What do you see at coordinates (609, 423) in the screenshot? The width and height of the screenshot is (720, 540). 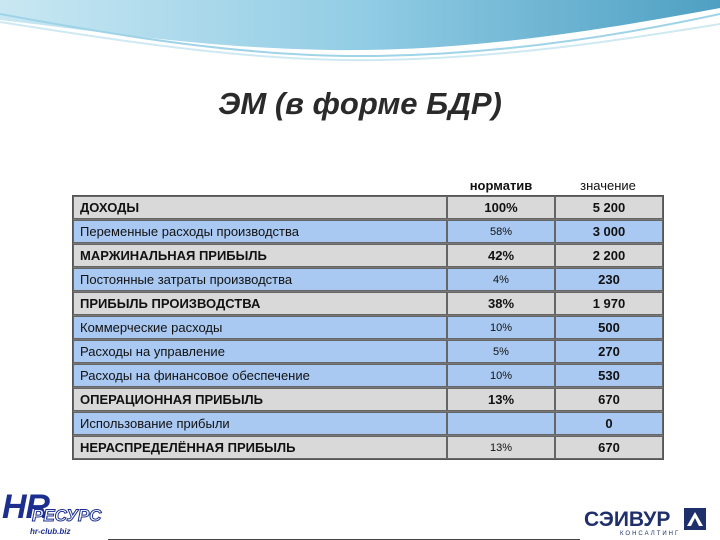 I see `row-value: 0` at bounding box center [609, 423].